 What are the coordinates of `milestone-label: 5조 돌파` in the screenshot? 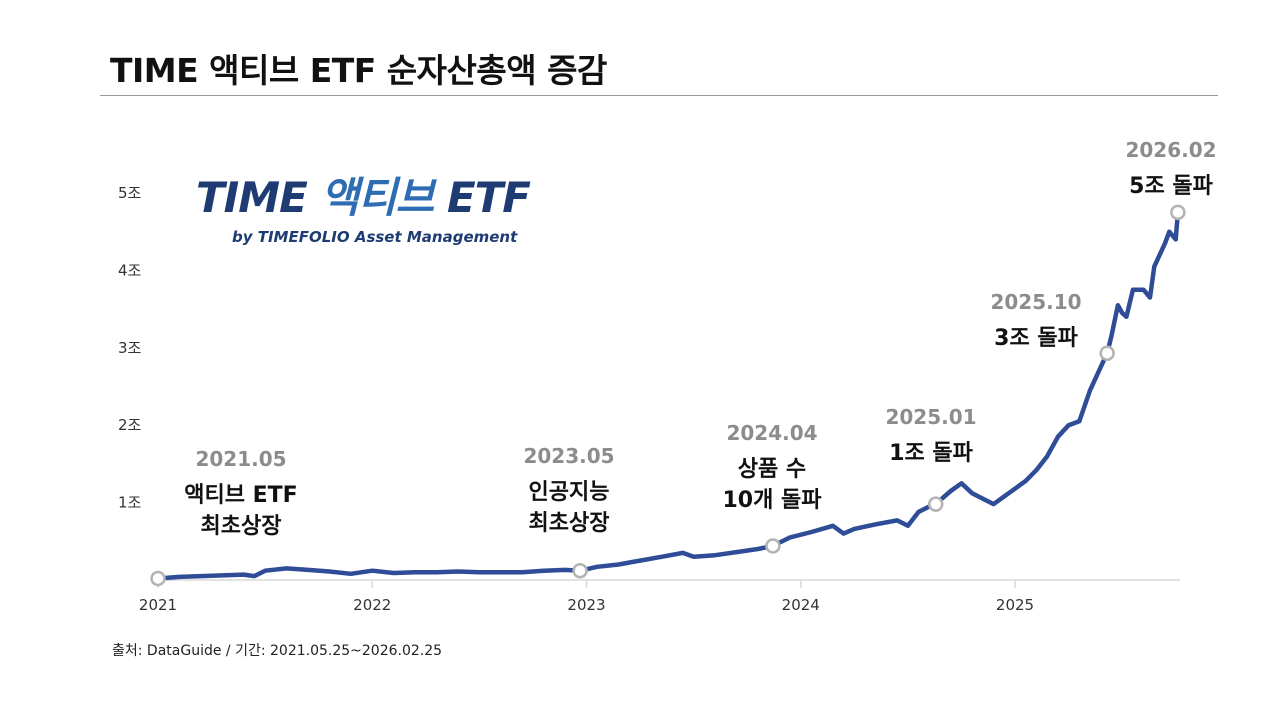 It's located at (1171, 186).